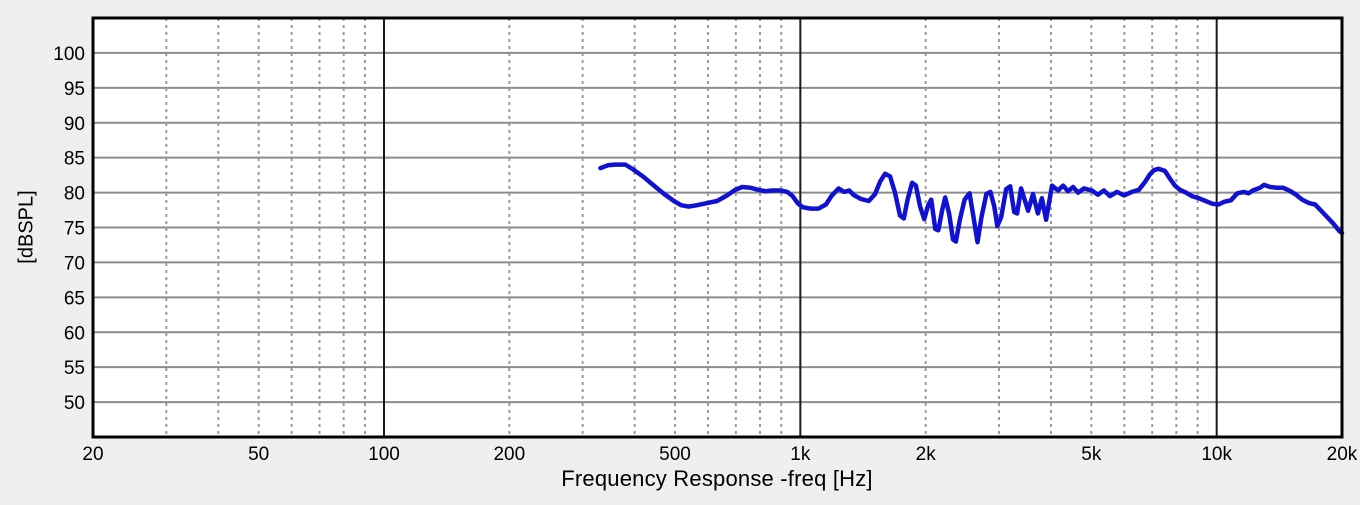 Image resolution: width=1360 pixels, height=505 pixels. Describe the element at coordinates (74, 298) in the screenshot. I see `y-tick-label: 65` at that location.